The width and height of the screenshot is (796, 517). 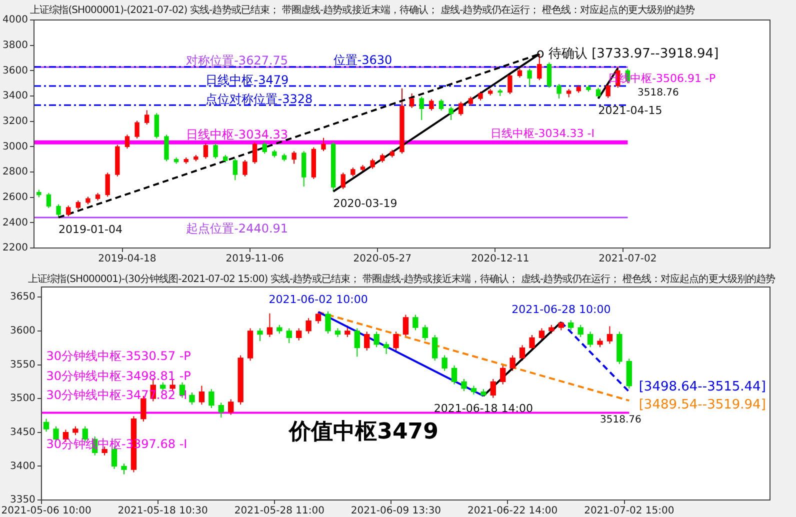 What do you see at coordinates (237, 60) in the screenshot?
I see `ref-line-label: 对称位置-3627.75` at bounding box center [237, 60].